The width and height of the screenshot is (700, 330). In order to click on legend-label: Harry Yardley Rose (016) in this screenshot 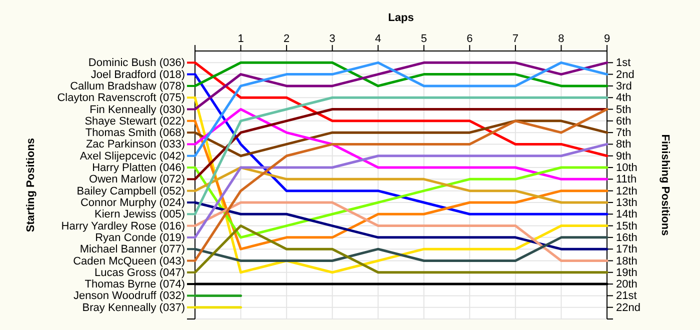, I will do `click(123, 226)`.